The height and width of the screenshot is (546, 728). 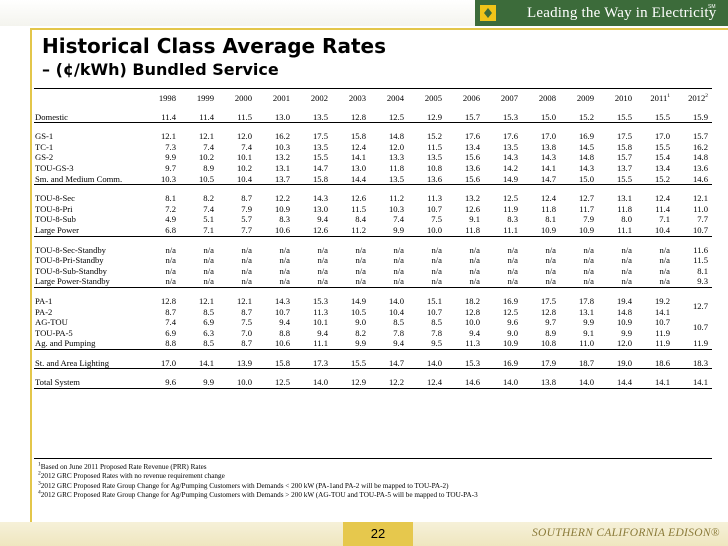 What do you see at coordinates (360, 219) in the screenshot?
I see `rate-cell: 8.4` at bounding box center [360, 219].